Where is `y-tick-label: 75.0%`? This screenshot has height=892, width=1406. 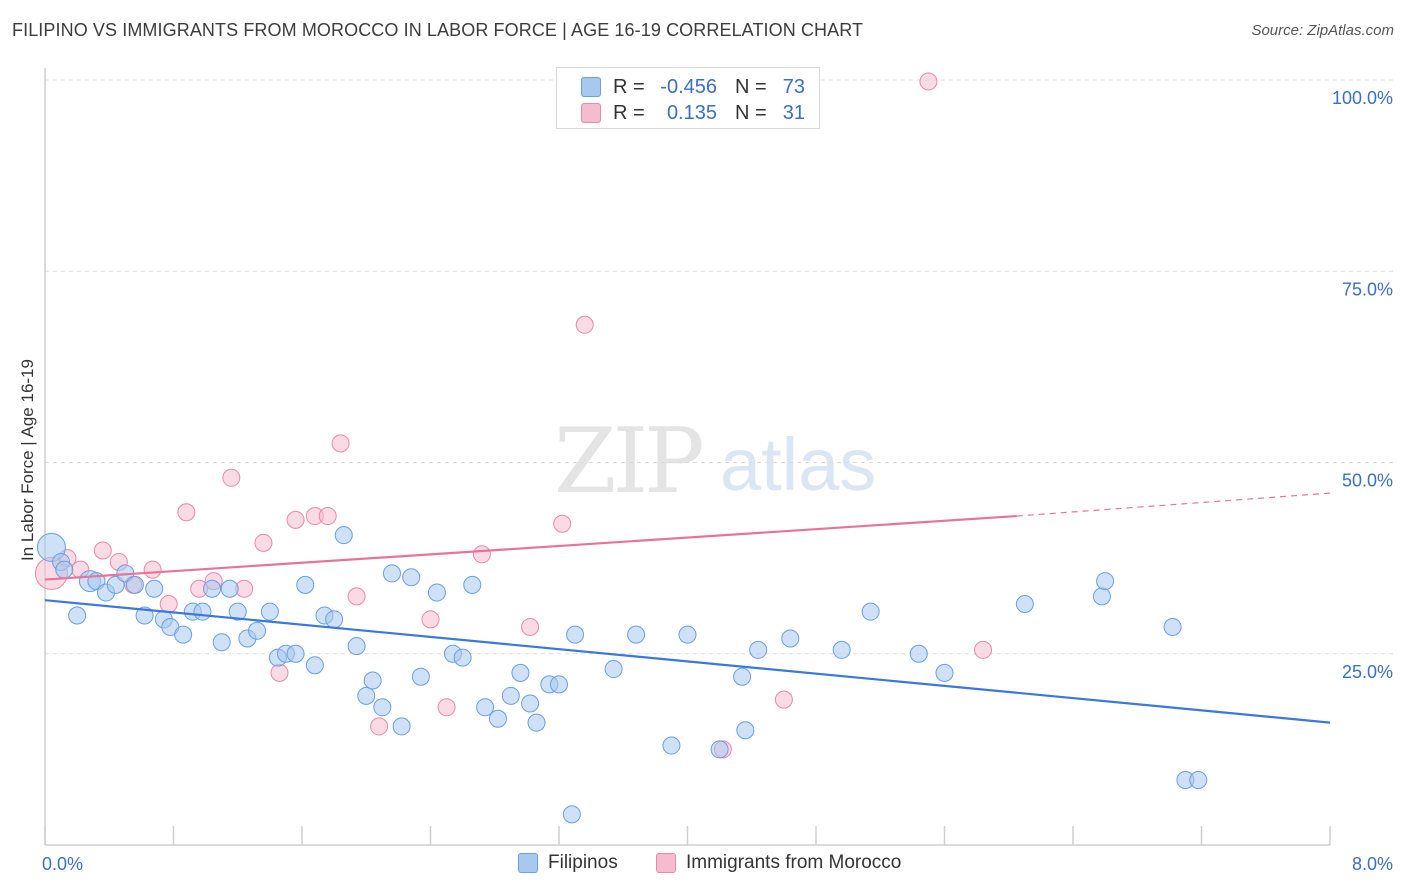
y-tick-label: 75.0% is located at coordinates (1367, 289).